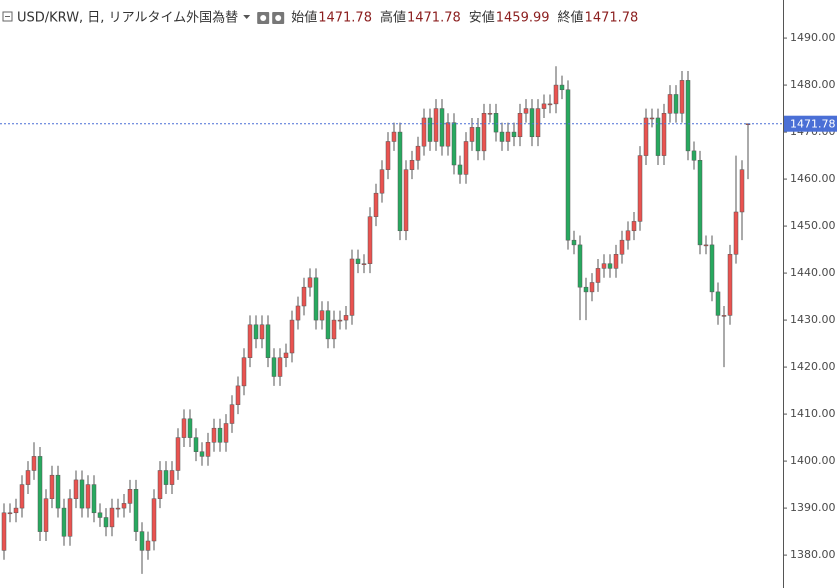 The width and height of the screenshot is (837, 588). I want to click on symbol-title: USD/KRW, 日, リアルタイム外国為替, so click(127, 18).